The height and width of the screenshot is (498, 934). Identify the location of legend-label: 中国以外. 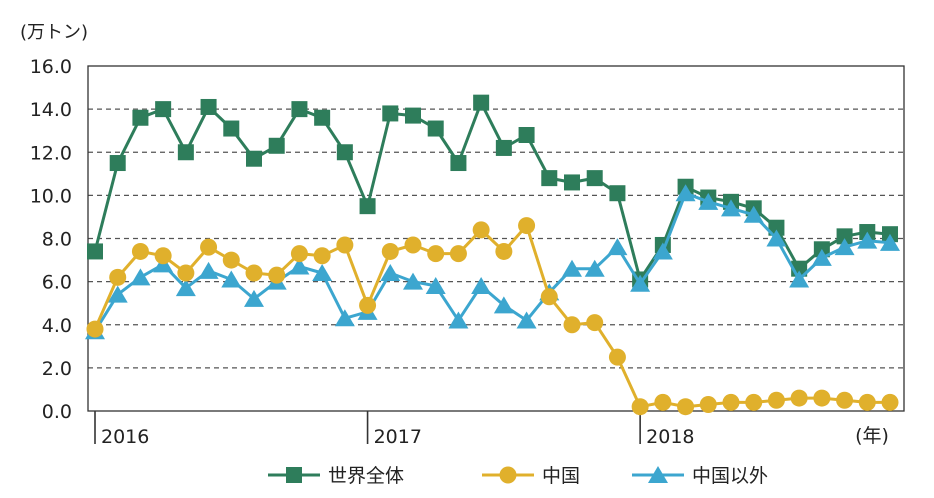
(730, 476).